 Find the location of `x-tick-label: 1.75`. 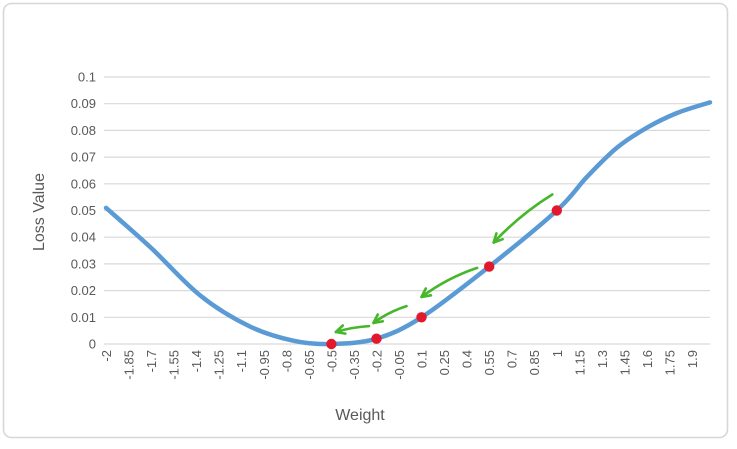

x-tick-label: 1.75 is located at coordinates (669, 362).